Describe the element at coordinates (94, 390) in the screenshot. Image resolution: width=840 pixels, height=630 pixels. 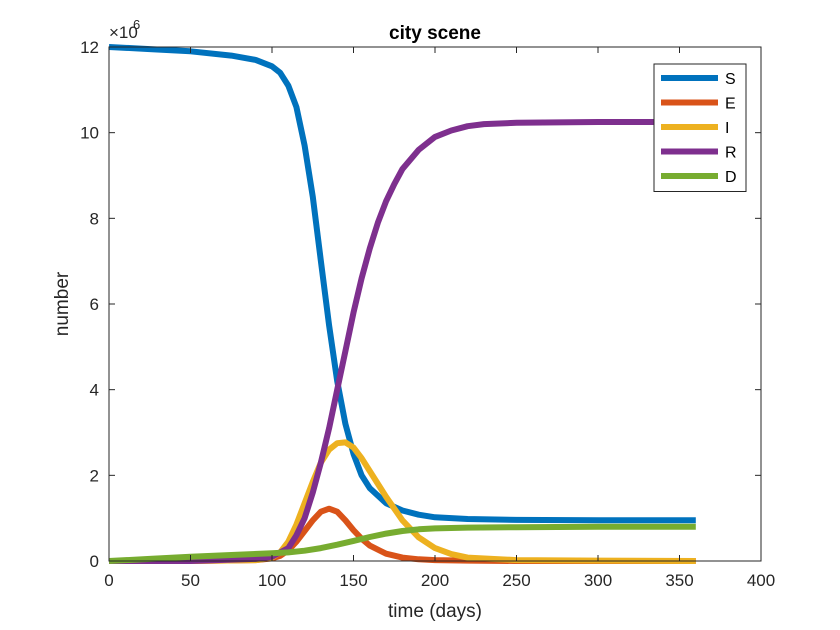
I see `y-tick-label: 4` at that location.